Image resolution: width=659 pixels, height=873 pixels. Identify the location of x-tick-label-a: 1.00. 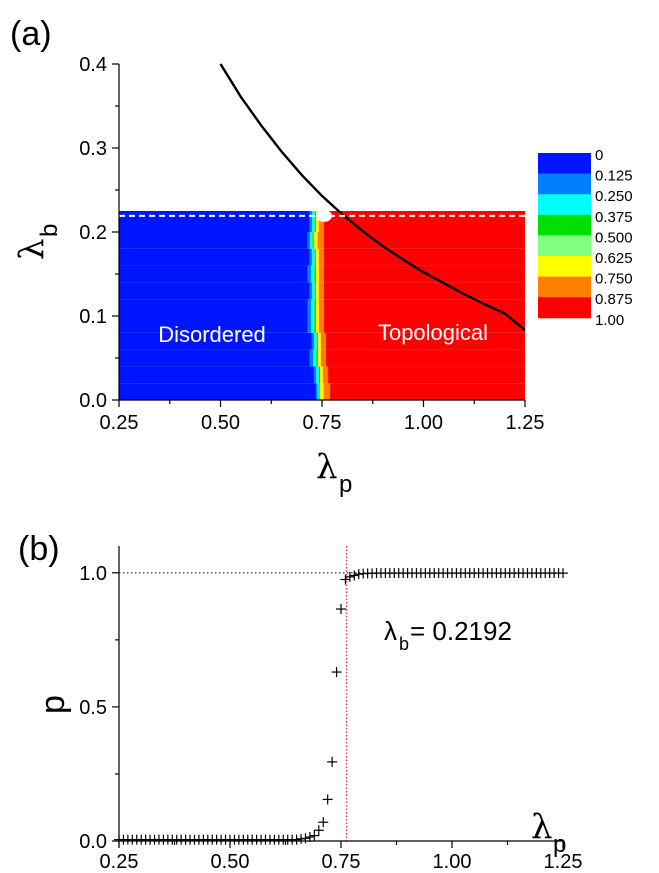
(423, 423).